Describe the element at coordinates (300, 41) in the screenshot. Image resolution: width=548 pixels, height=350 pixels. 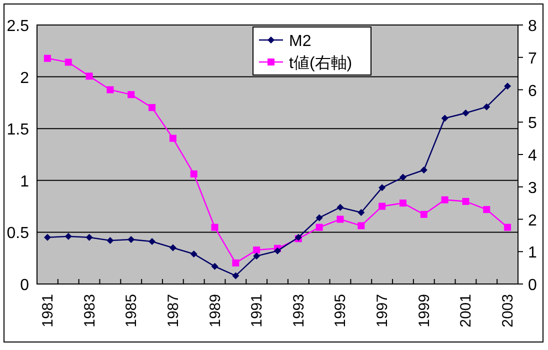
I see `legend-label: M2` at that location.